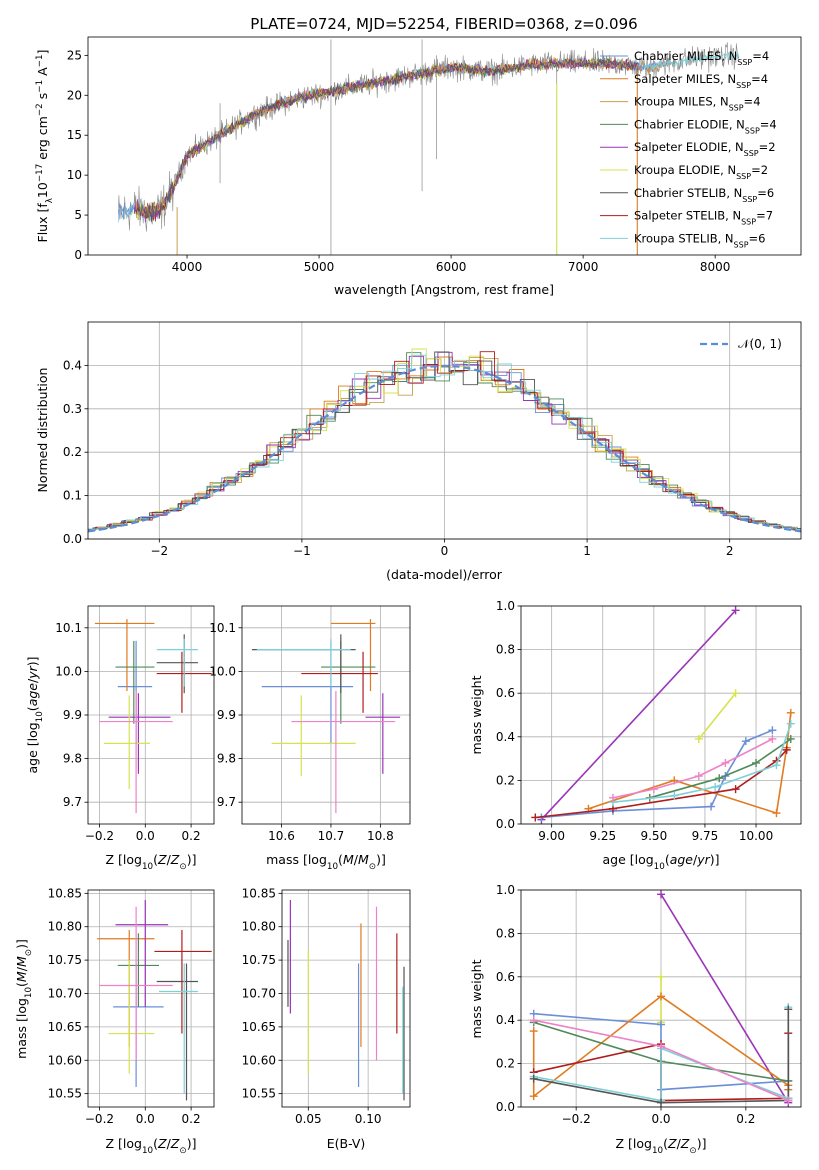  What do you see at coordinates (705, 126) in the screenshot?
I see `legend-label: Chabrier ELODIE, NSSP=4` at bounding box center [705, 126].